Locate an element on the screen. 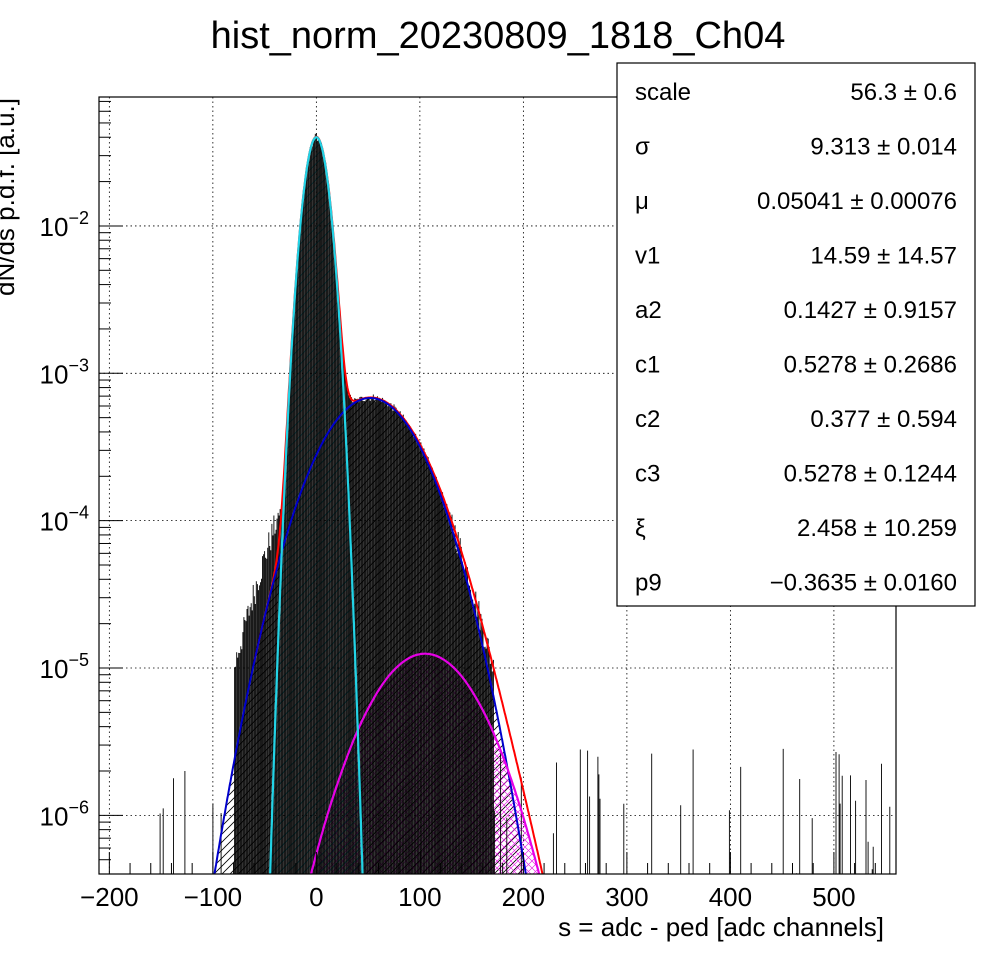 This screenshot has width=996, height=972. pedestal-curve is located at coordinates (316, 505).